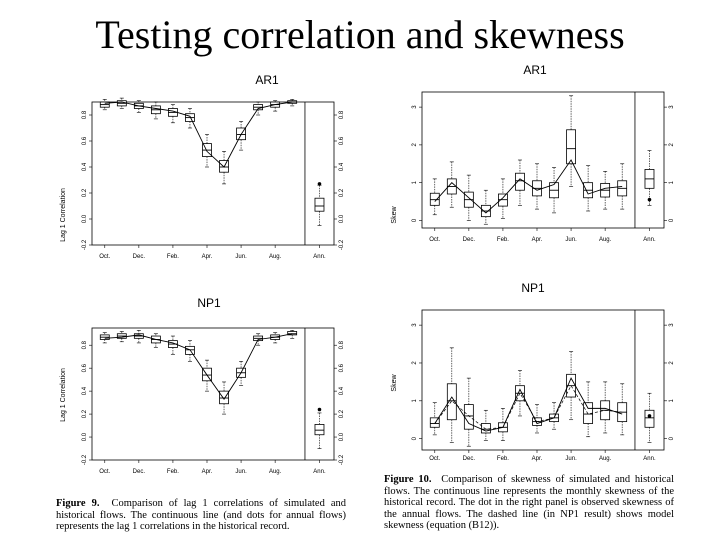 The height and width of the screenshot is (540, 720). Describe the element at coordinates (528, 407) in the screenshot. I see `model-skew-line` at that location.